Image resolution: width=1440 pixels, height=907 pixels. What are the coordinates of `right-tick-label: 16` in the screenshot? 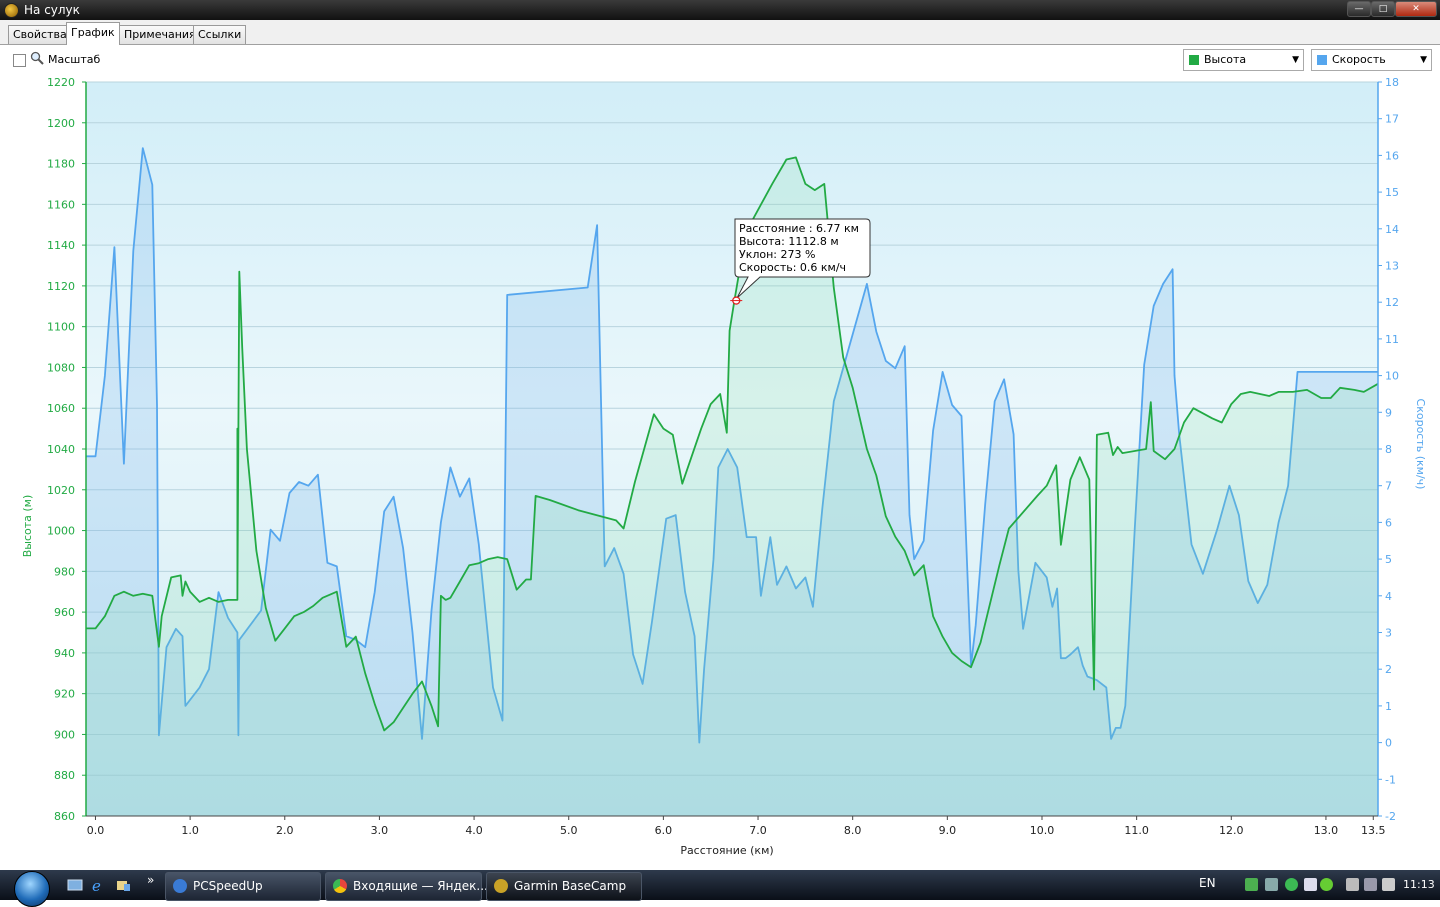 It's located at (1392, 155).